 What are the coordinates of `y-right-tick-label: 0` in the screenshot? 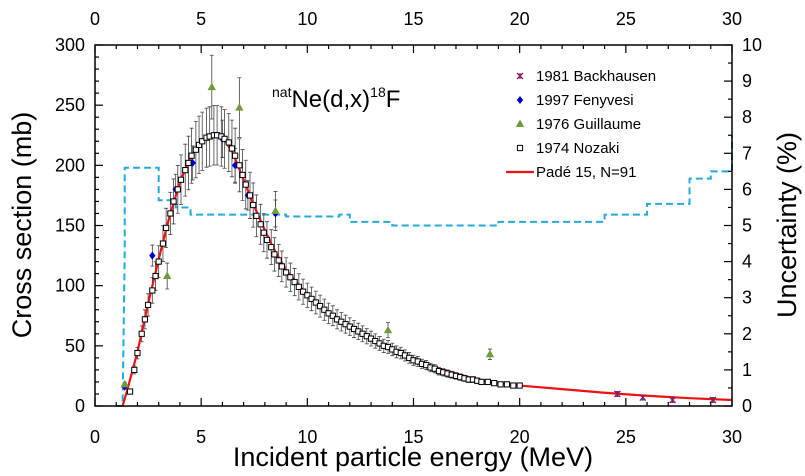 It's located at (747, 406).